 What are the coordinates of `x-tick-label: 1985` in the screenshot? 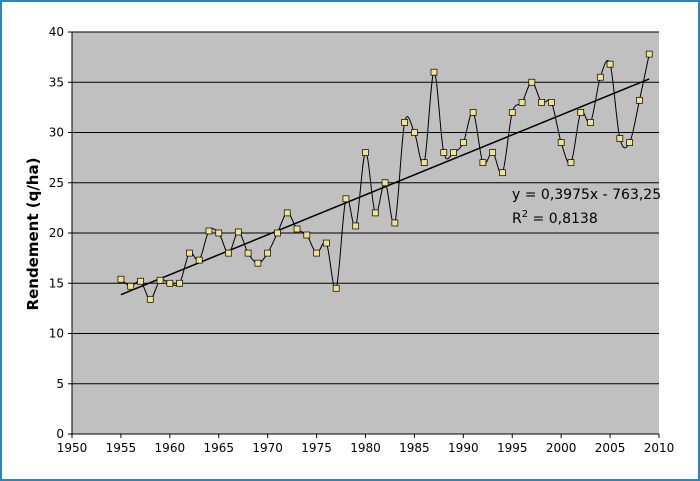 It's located at (414, 448).